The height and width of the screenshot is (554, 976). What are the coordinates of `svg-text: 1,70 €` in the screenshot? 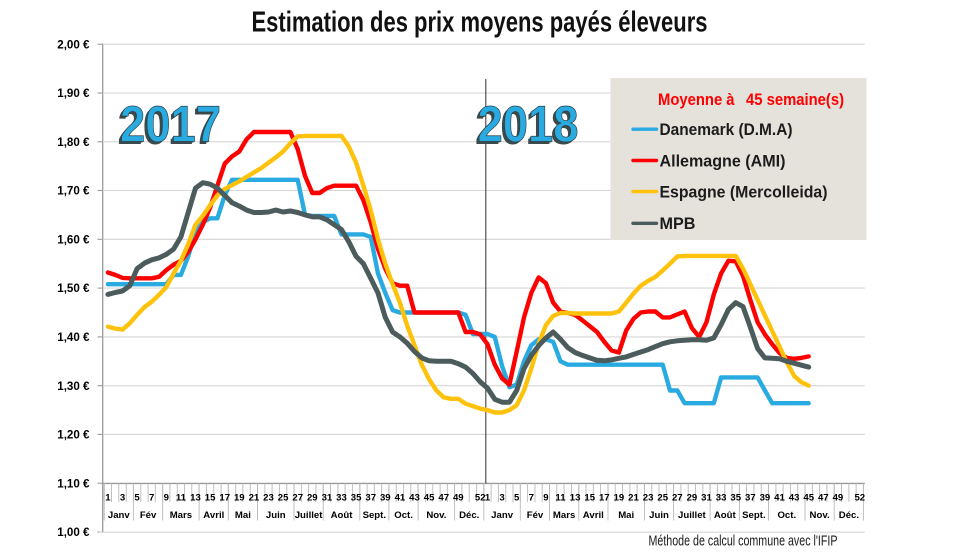 It's located at (73, 191).